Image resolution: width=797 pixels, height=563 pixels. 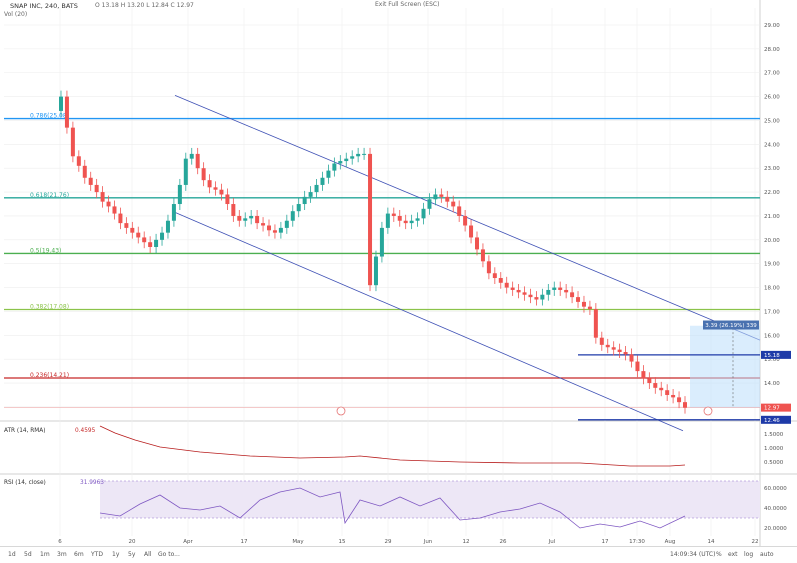 What do you see at coordinates (407, 4) in the screenshot?
I see `exit-fullscreen-button: Exit Full Screen (ESC)` at bounding box center [407, 4].